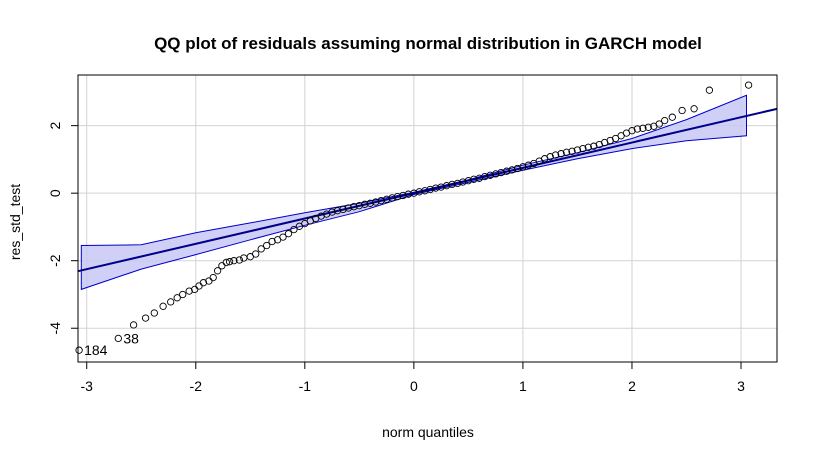  Describe the element at coordinates (55, 193) in the screenshot. I see `y-tick-label-2: 0` at that location.